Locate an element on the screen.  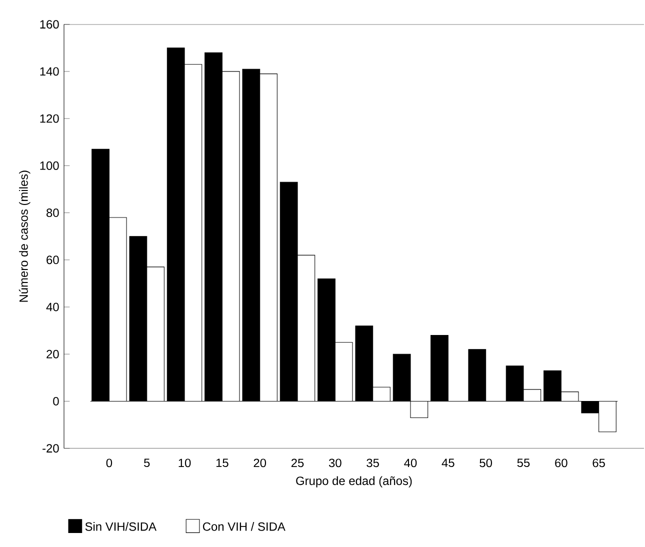
y-tick-label: 80 is located at coordinates (52, 213).